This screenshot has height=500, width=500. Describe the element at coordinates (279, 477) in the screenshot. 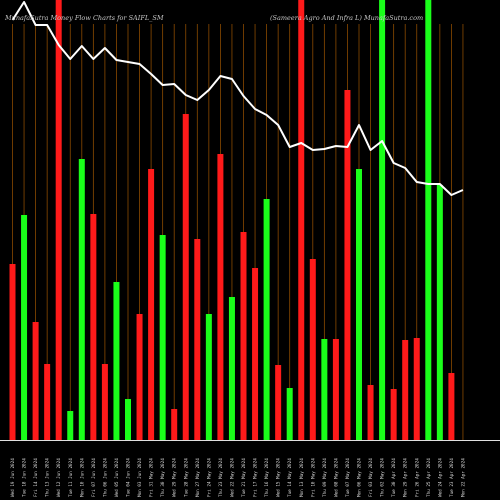

I see `x-tick-label: Wed 15 May 2024` at that location.